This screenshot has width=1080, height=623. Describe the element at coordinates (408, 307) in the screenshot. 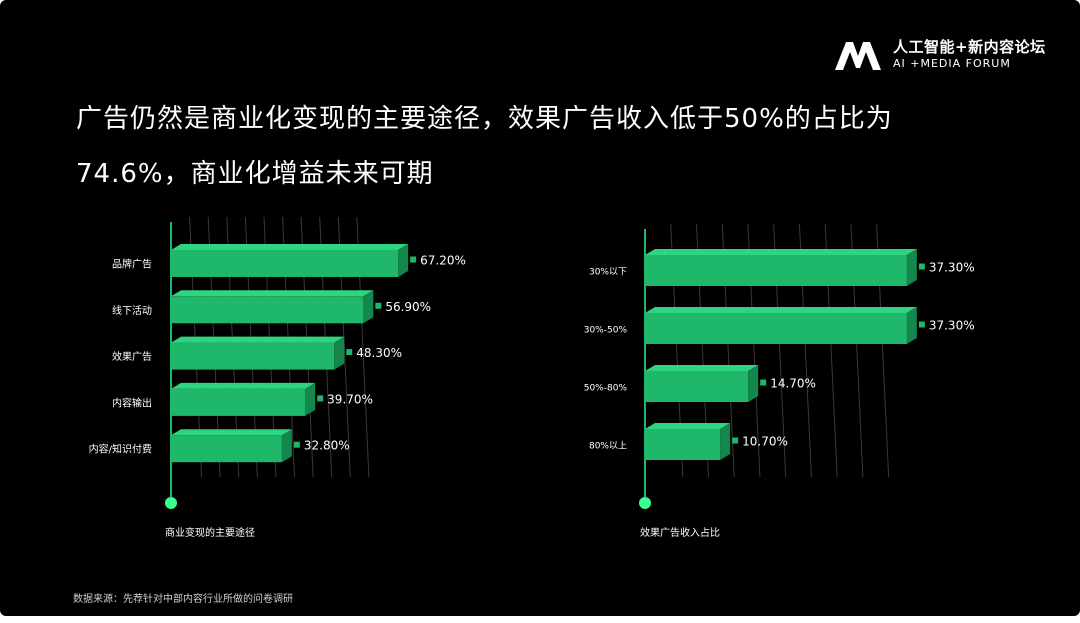

I see `chart-1-value-label-2: 56.90%` at that location.